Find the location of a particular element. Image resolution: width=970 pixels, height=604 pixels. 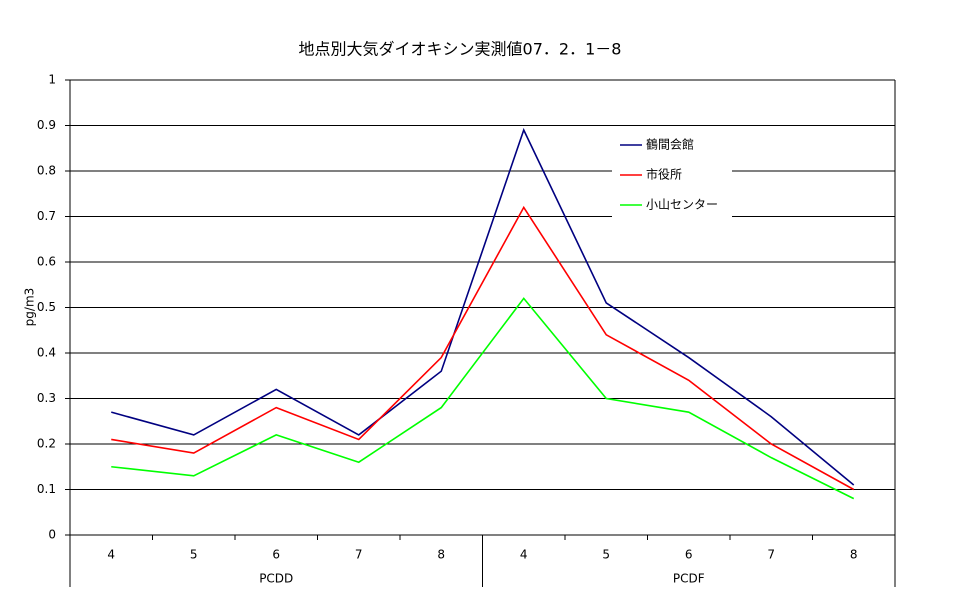

y-tick-label: 0.7 is located at coordinates (46, 216).